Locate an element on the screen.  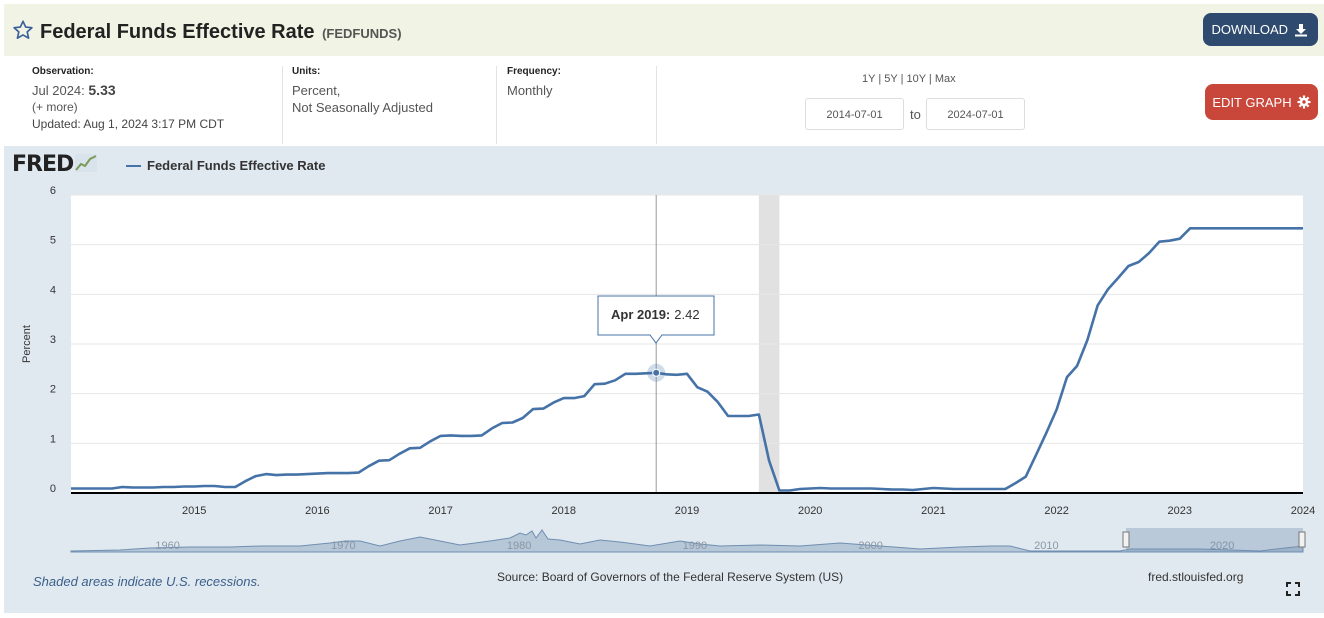
units-line-2: Not Seasonally Adjusted is located at coordinates (362, 107).